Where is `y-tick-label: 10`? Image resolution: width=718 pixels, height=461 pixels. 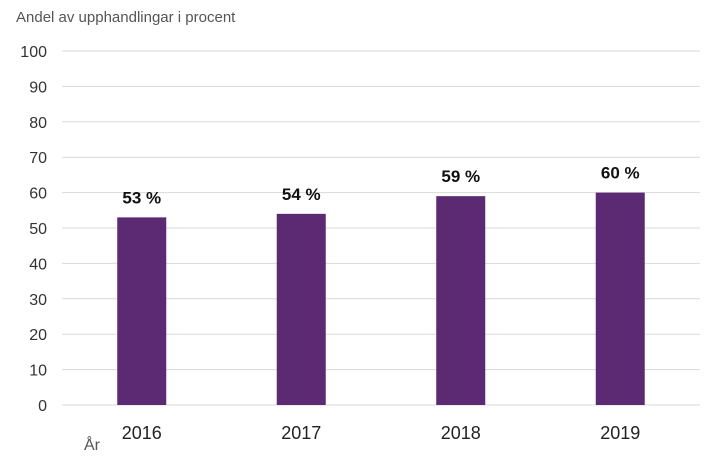 y-tick-label: 10 is located at coordinates (38, 371).